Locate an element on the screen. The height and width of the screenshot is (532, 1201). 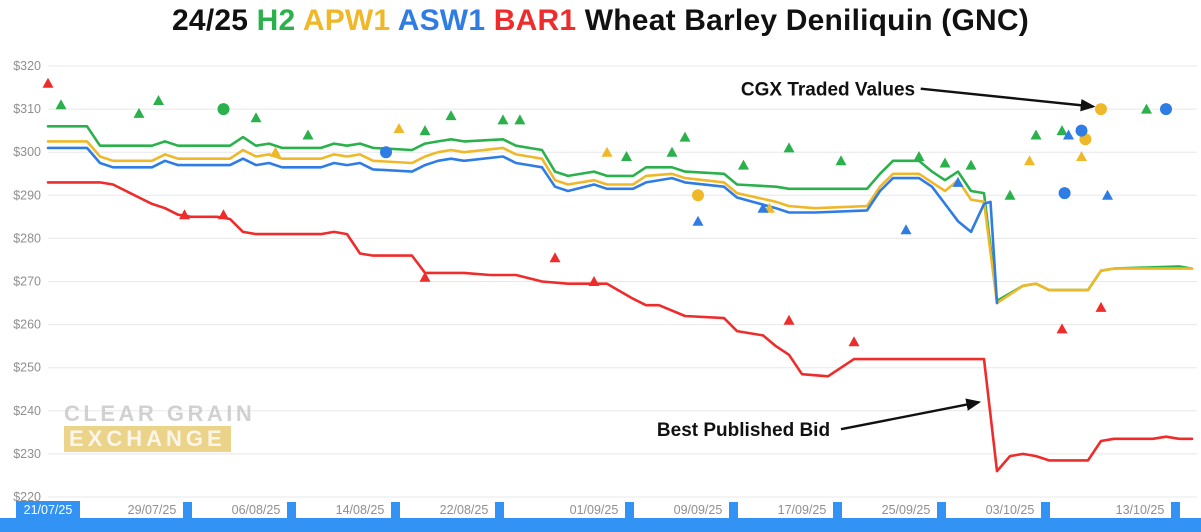
svg-text: $240 is located at coordinates (27, 411).